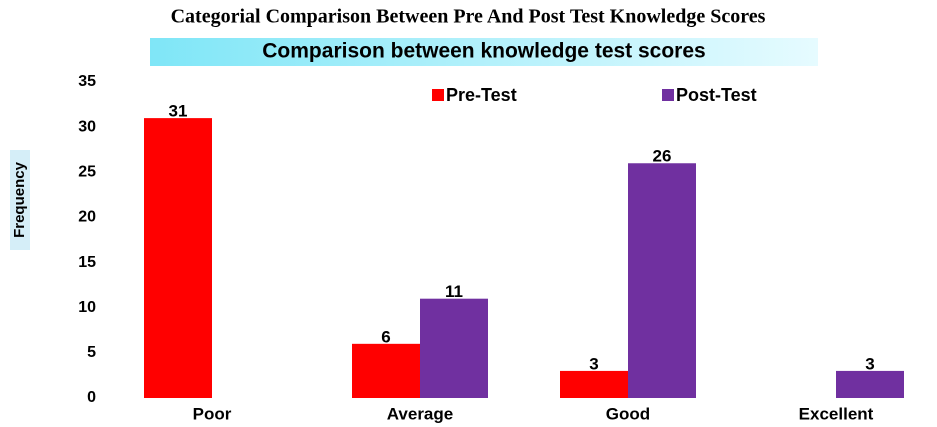  What do you see at coordinates (716, 95) in the screenshot?
I see `legend-label: Post-Test` at bounding box center [716, 95].